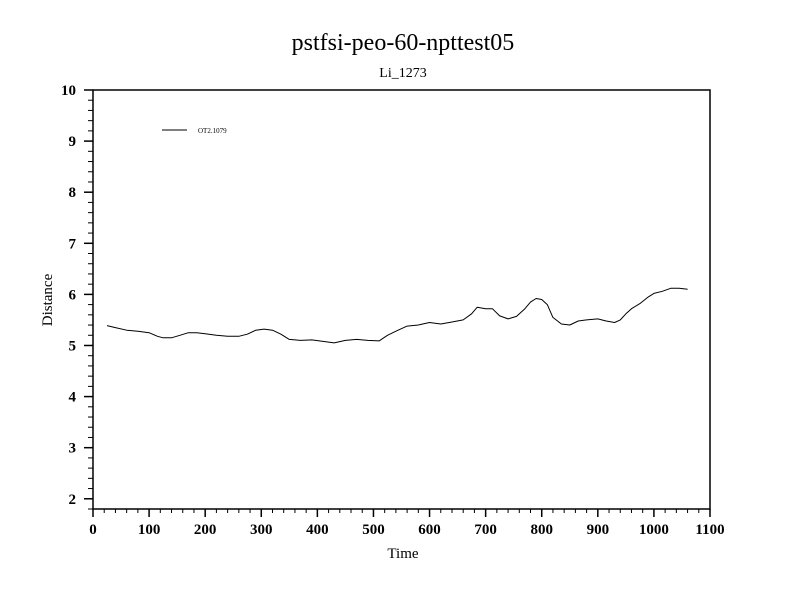 The height and width of the screenshot is (600, 800). What do you see at coordinates (402, 554) in the screenshot?
I see `x-axis-label: Time` at bounding box center [402, 554].